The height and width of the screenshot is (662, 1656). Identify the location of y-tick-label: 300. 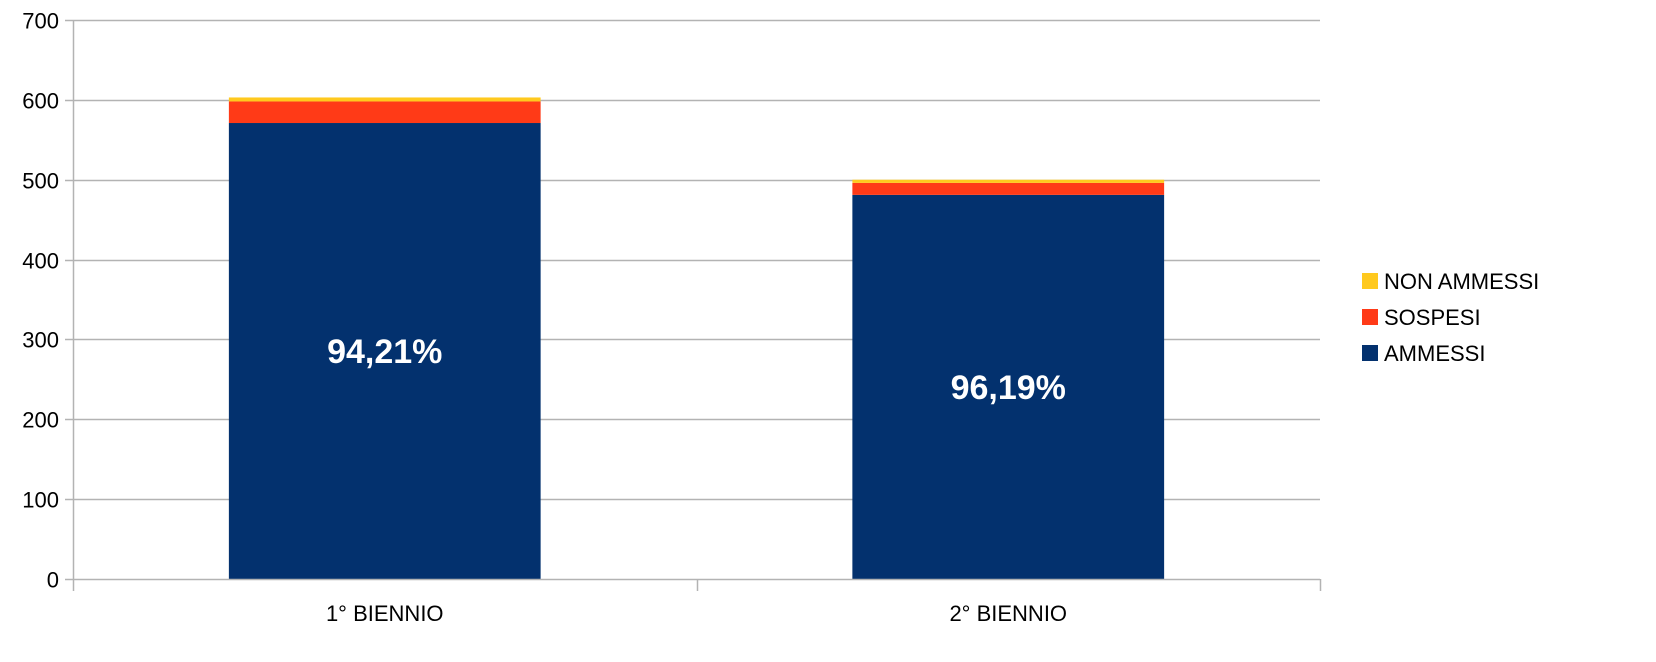
(40, 340).